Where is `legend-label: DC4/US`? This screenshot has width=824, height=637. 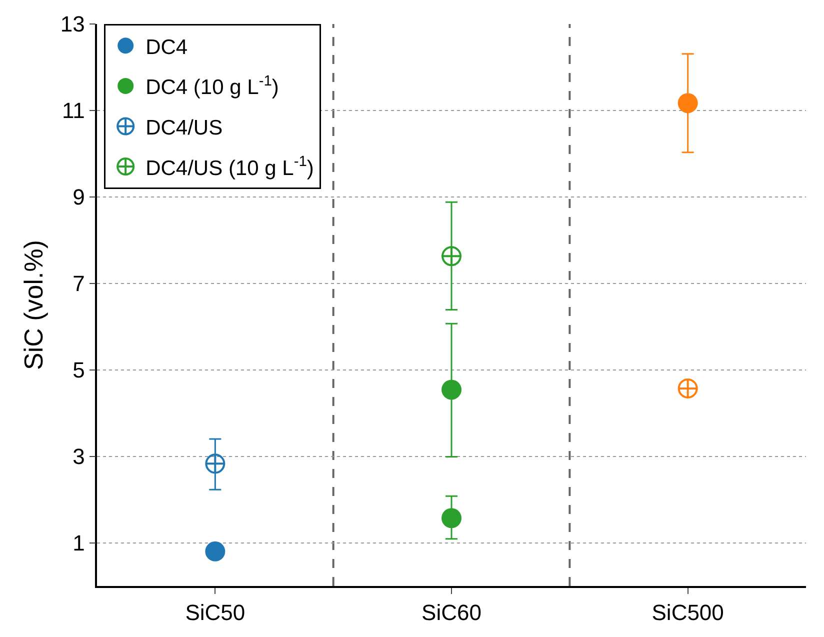
legend-label: DC4/US is located at coordinates (184, 128).